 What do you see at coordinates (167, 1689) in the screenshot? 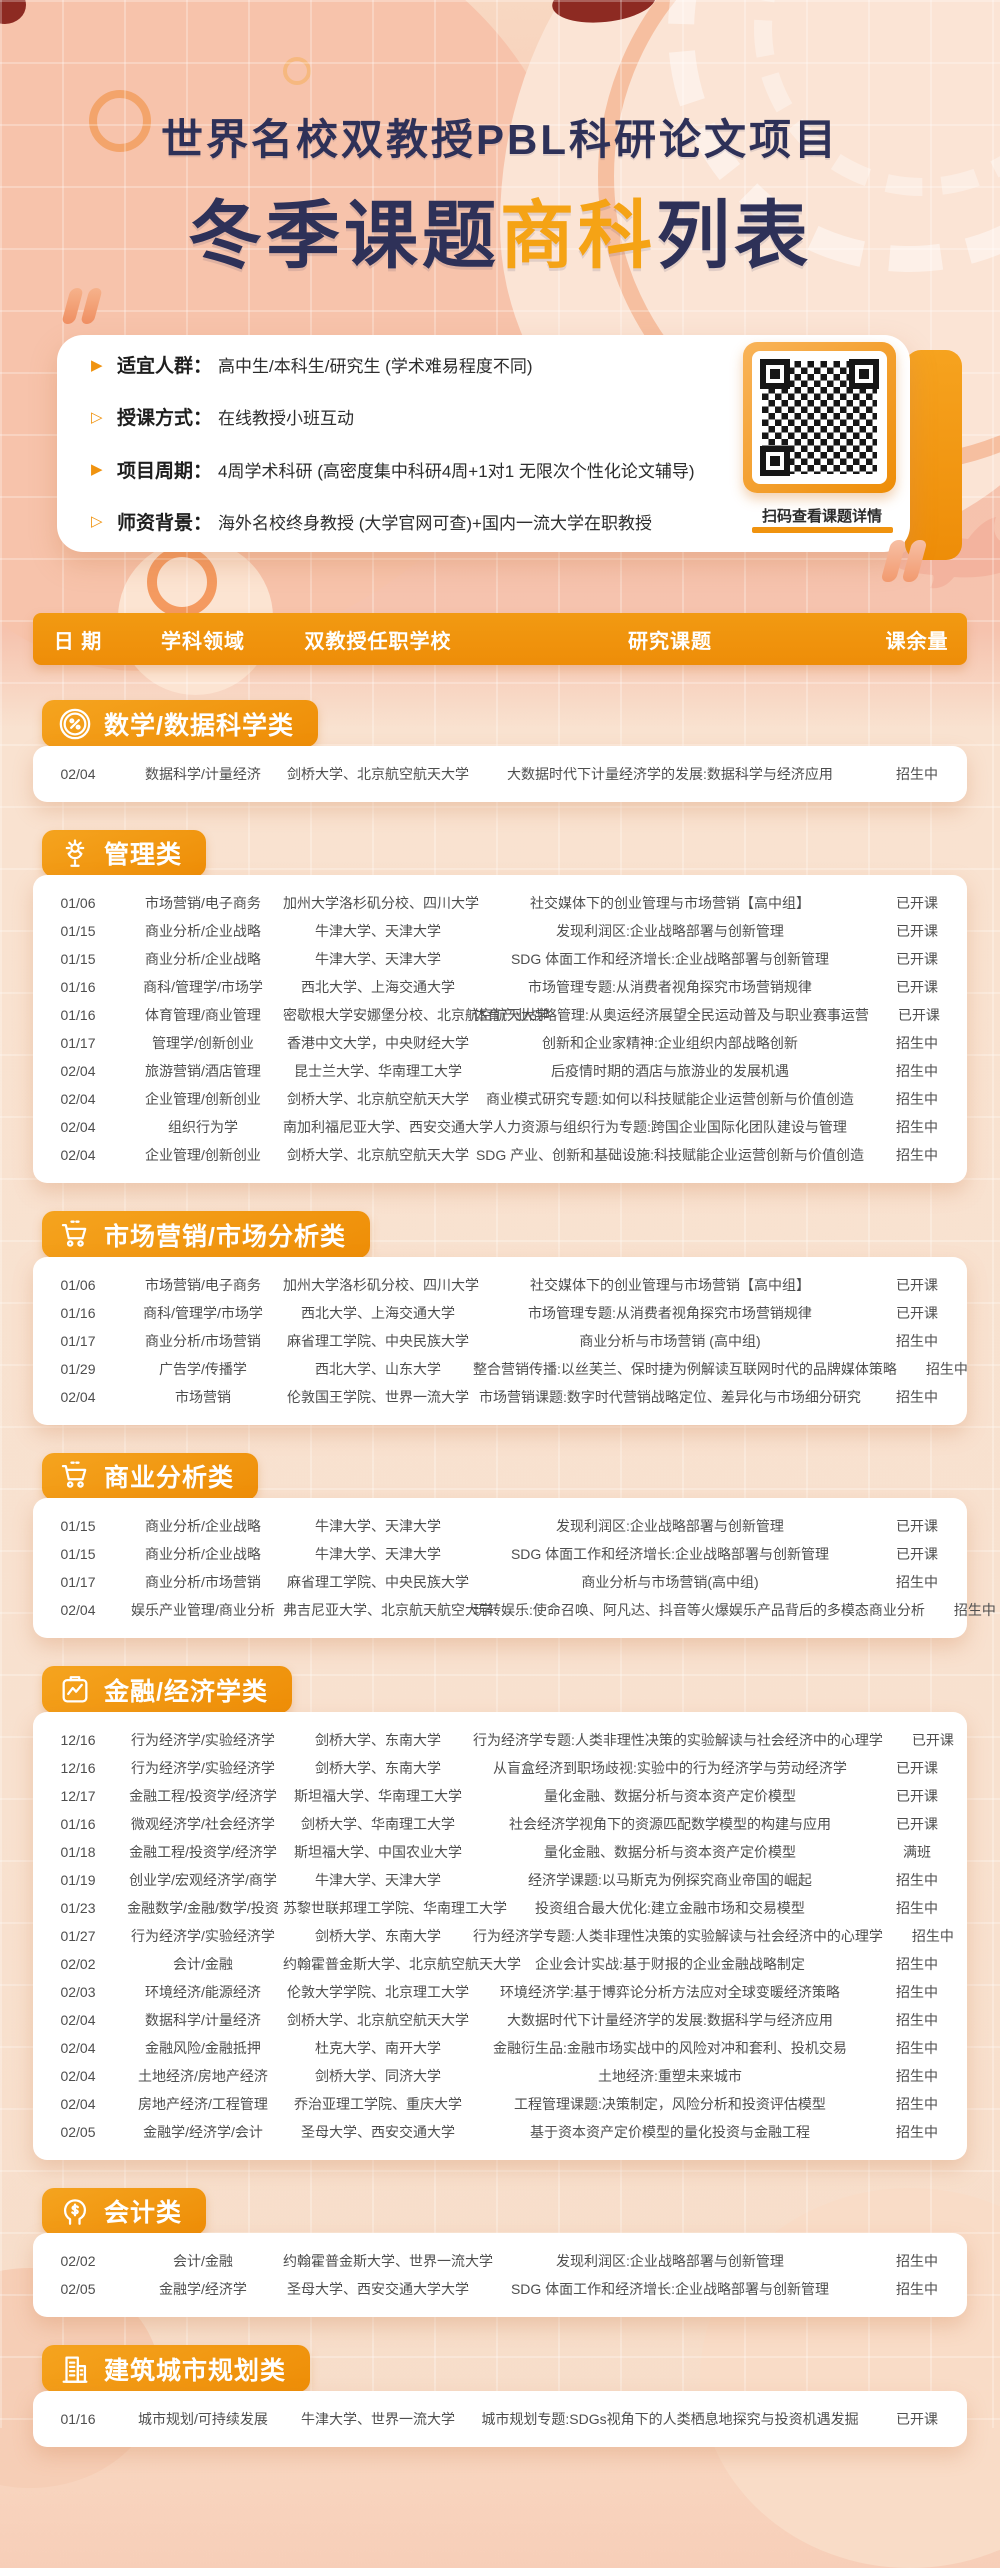
I see `section-tab: 金融/经济学类` at bounding box center [167, 1689].